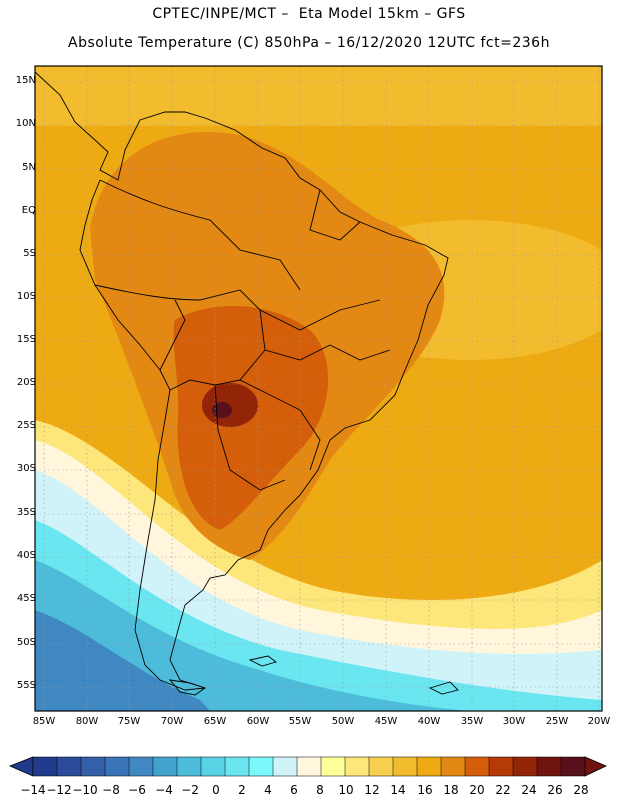  Describe the element at coordinates (190, 790) in the screenshot. I see `colorbar-tick-label: −2` at that location.